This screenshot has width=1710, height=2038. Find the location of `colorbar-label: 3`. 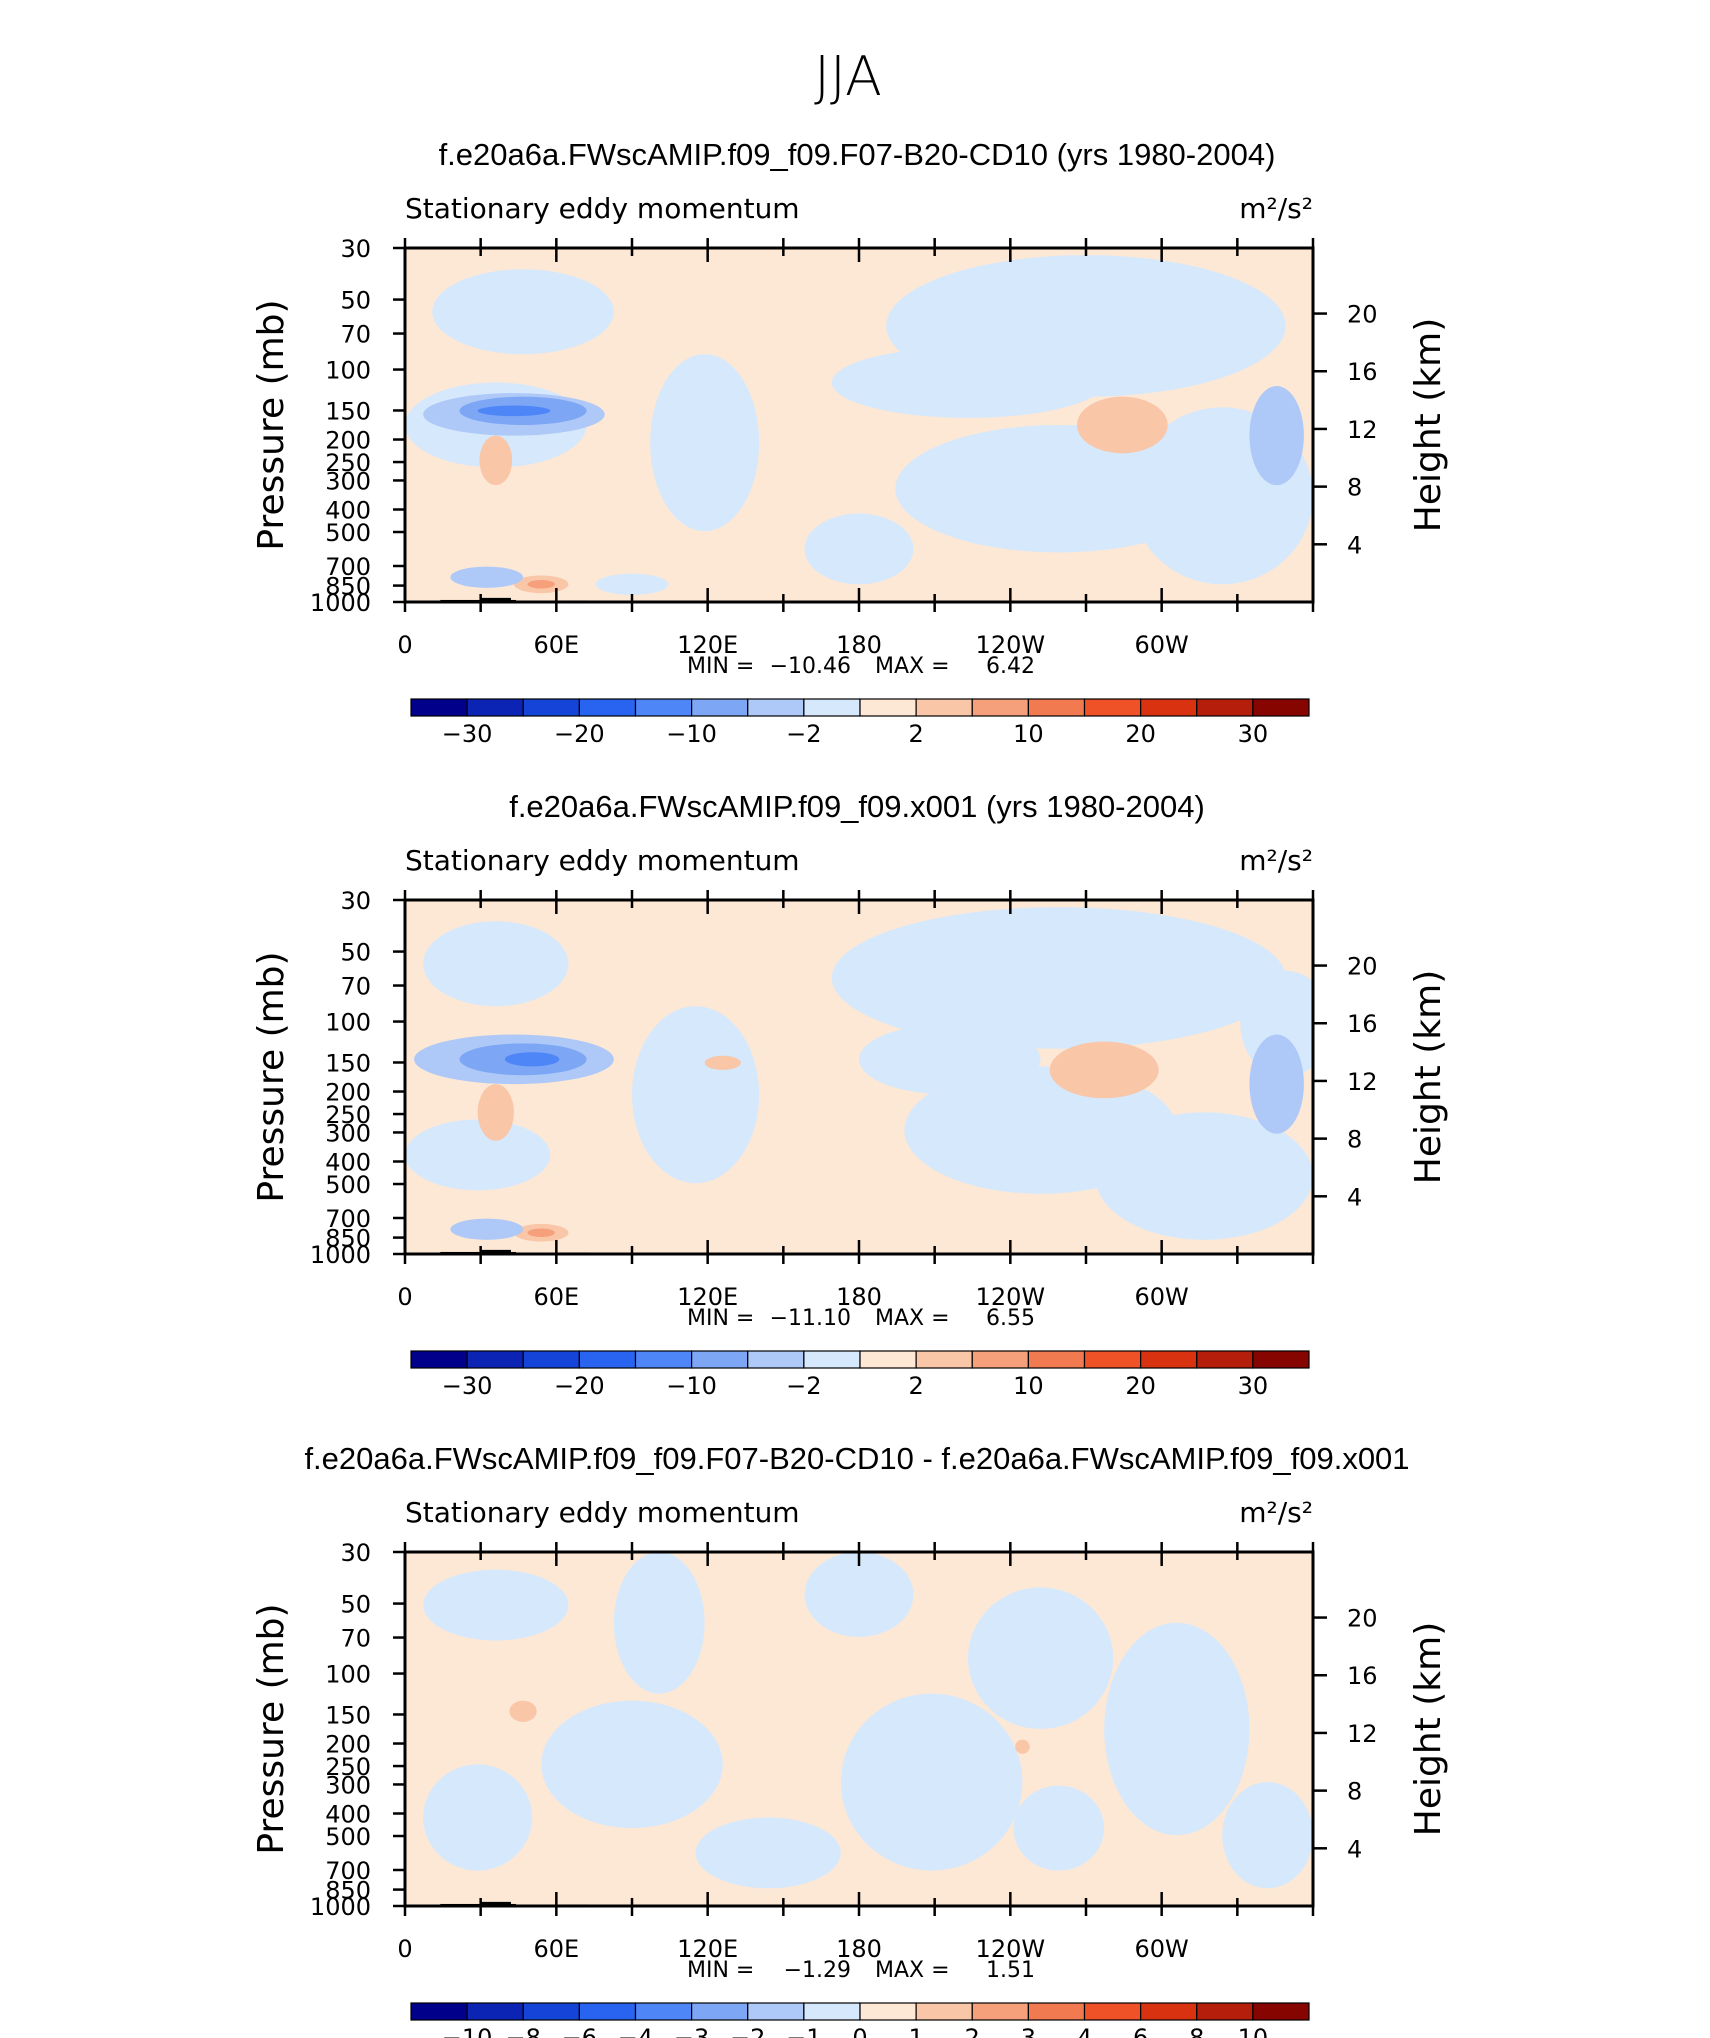

colorbar-label: 3 is located at coordinates (1028, 2031).